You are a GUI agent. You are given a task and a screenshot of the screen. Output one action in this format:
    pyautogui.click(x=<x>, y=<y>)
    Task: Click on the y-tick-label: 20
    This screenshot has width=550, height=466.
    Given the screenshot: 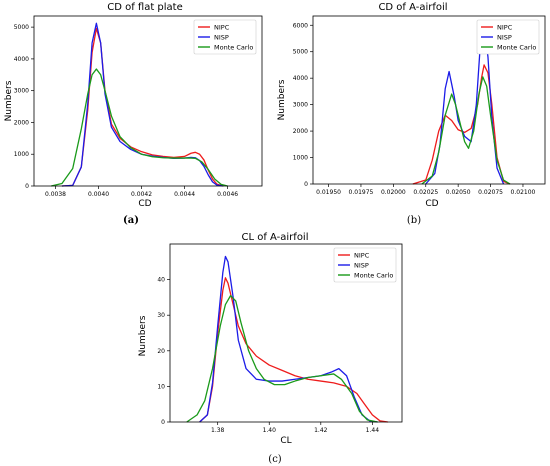 What is the action you would take?
    pyautogui.click(x=161, y=351)
    